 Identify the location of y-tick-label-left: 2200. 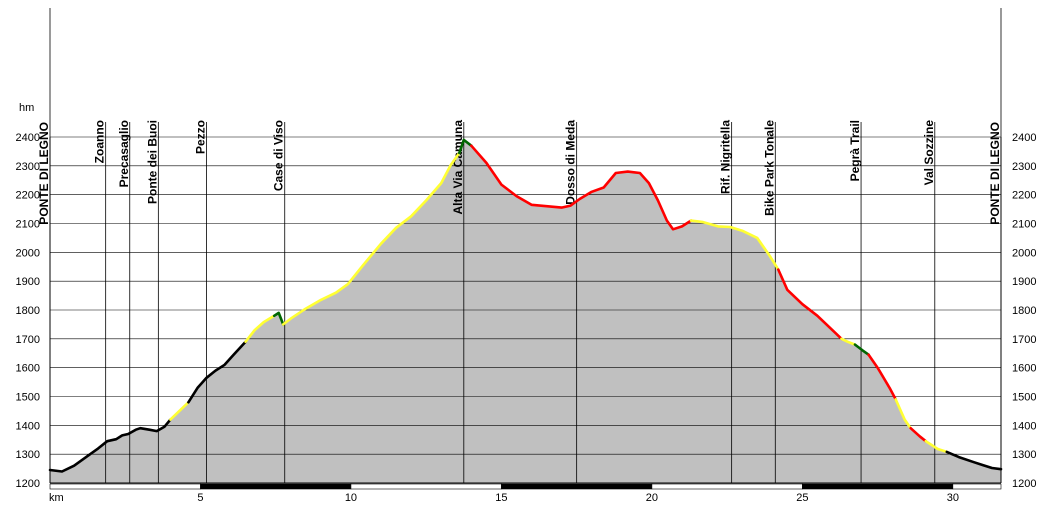
(28, 196).